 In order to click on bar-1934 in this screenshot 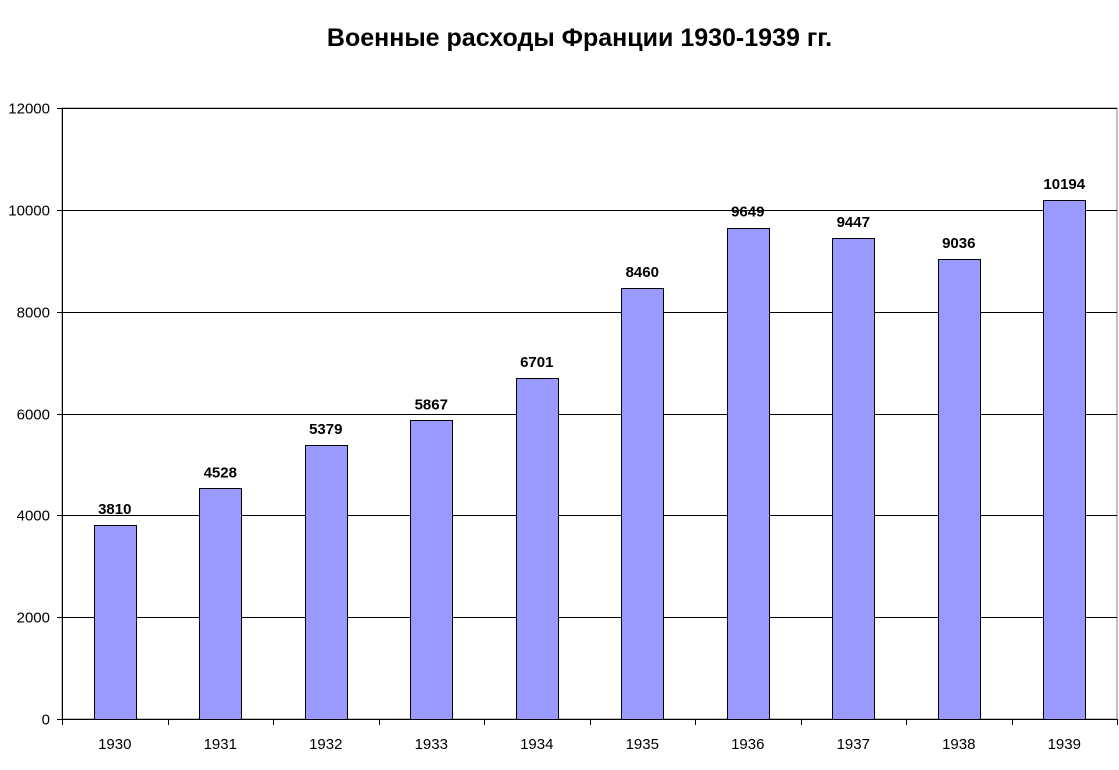, I will do `click(537, 549)`.